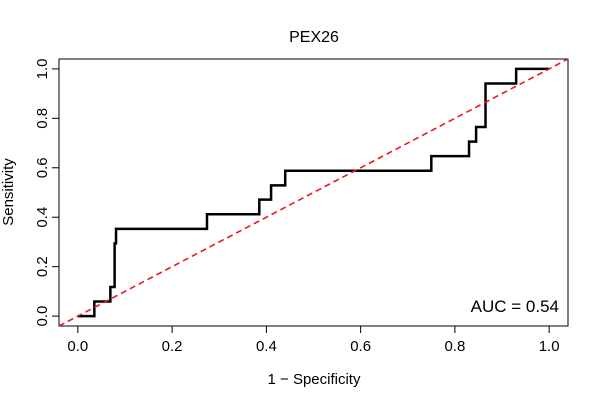  Describe the element at coordinates (42, 118) in the screenshot. I see `y-tick-label: 0.8` at that location.